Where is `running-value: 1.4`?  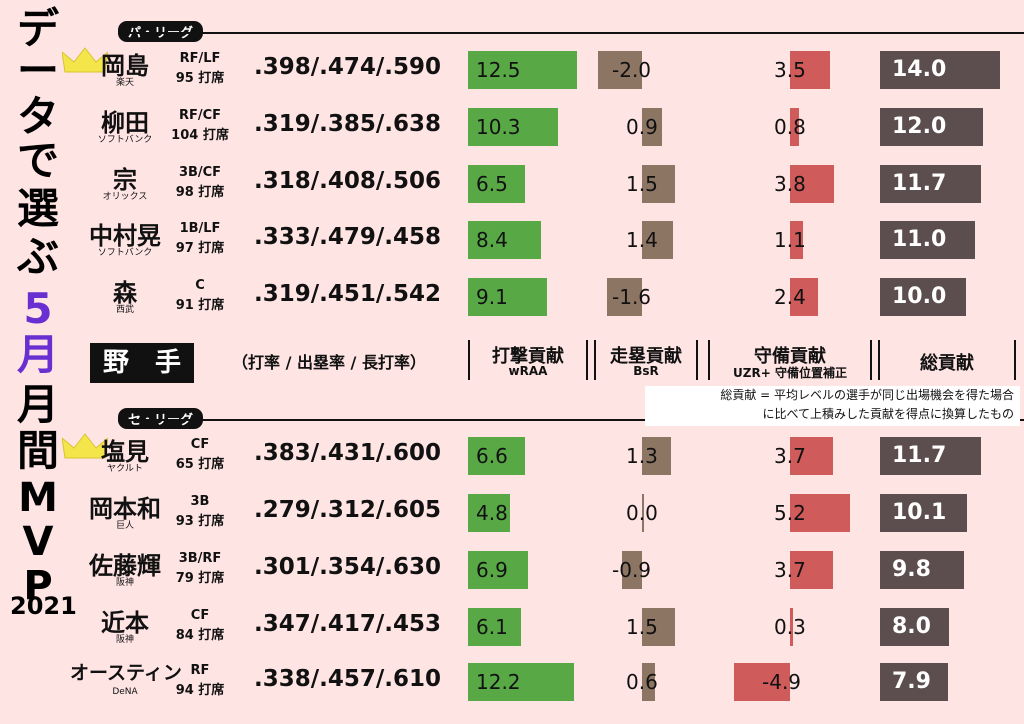 running-value: 1.4 is located at coordinates (642, 240).